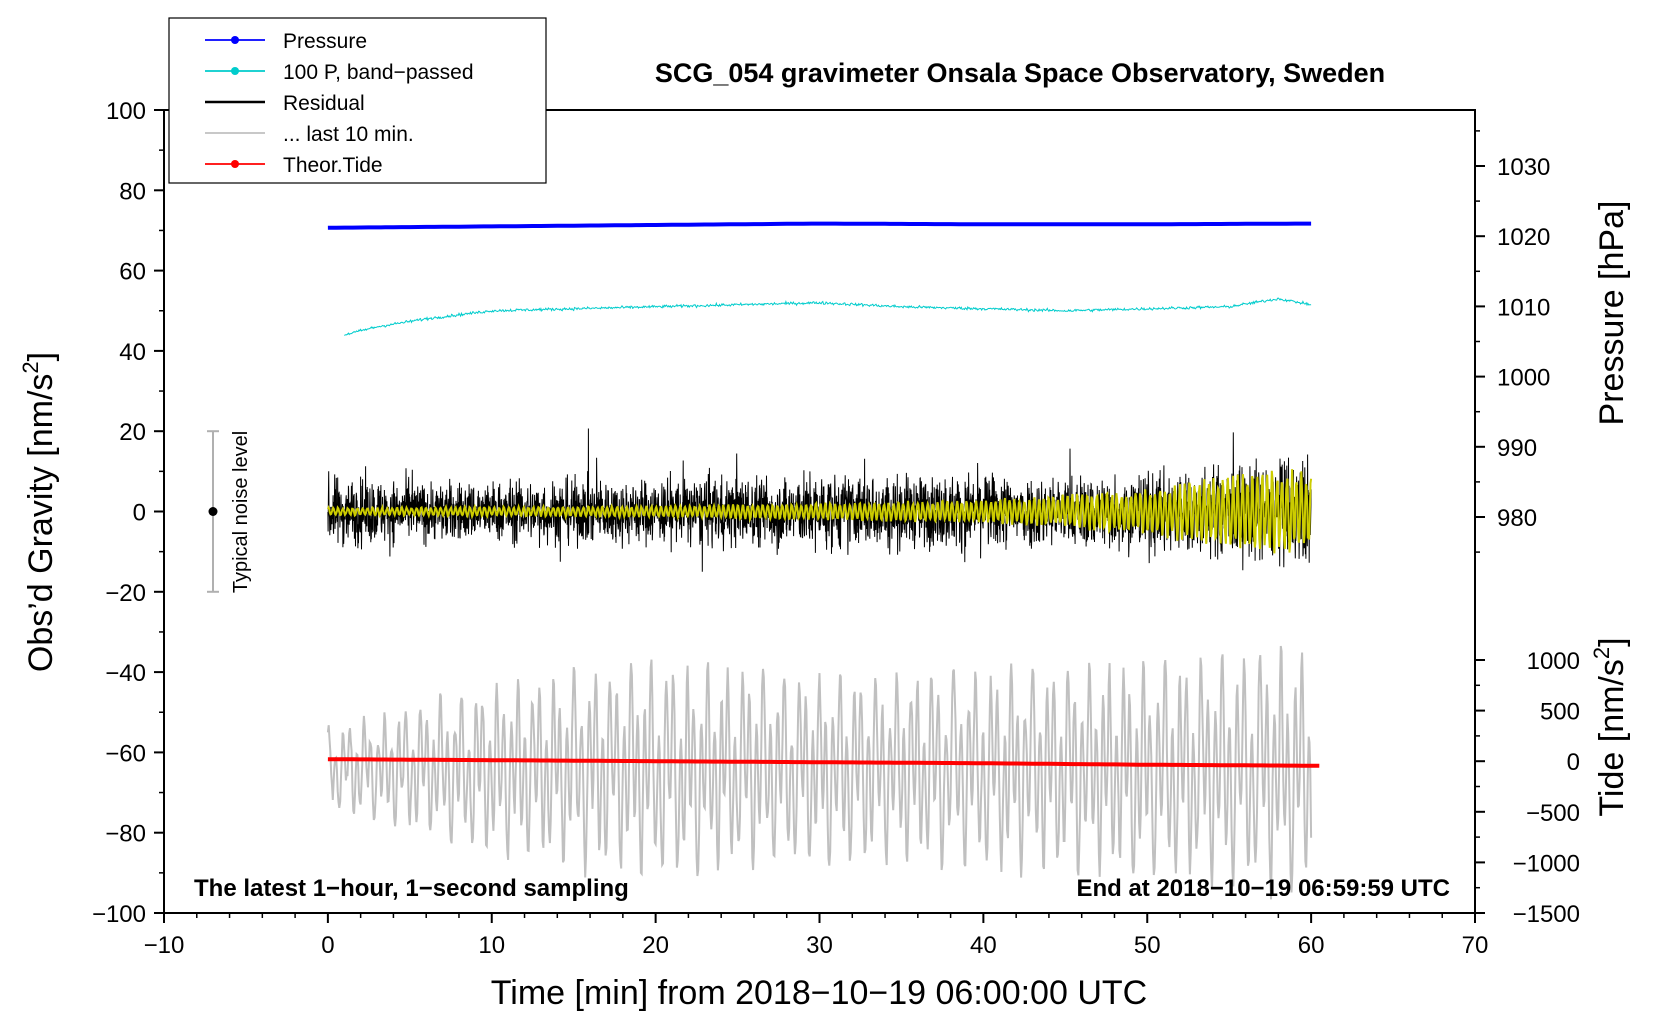 The width and height of the screenshot is (1660, 1020). What do you see at coordinates (411, 888) in the screenshot?
I see `annotation-left: The latest 1−hour, 1−second sampling` at bounding box center [411, 888].